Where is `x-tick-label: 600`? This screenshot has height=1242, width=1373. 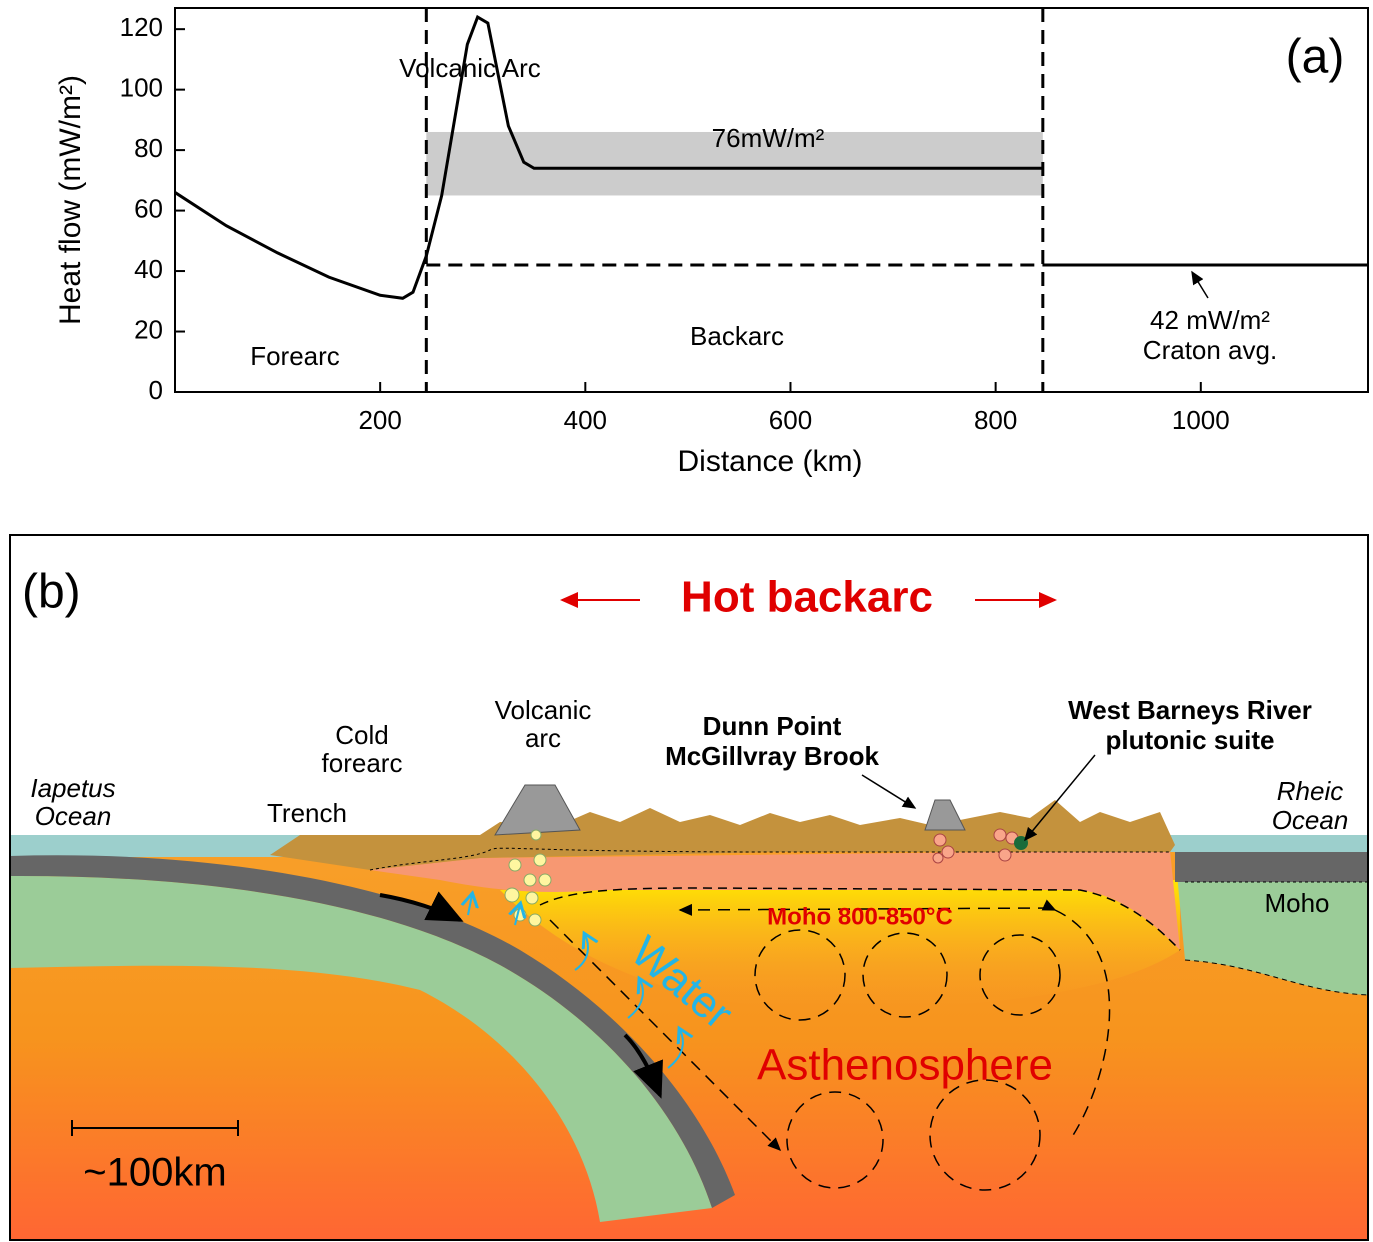 x-tick-label: 600 is located at coordinates (790, 420).